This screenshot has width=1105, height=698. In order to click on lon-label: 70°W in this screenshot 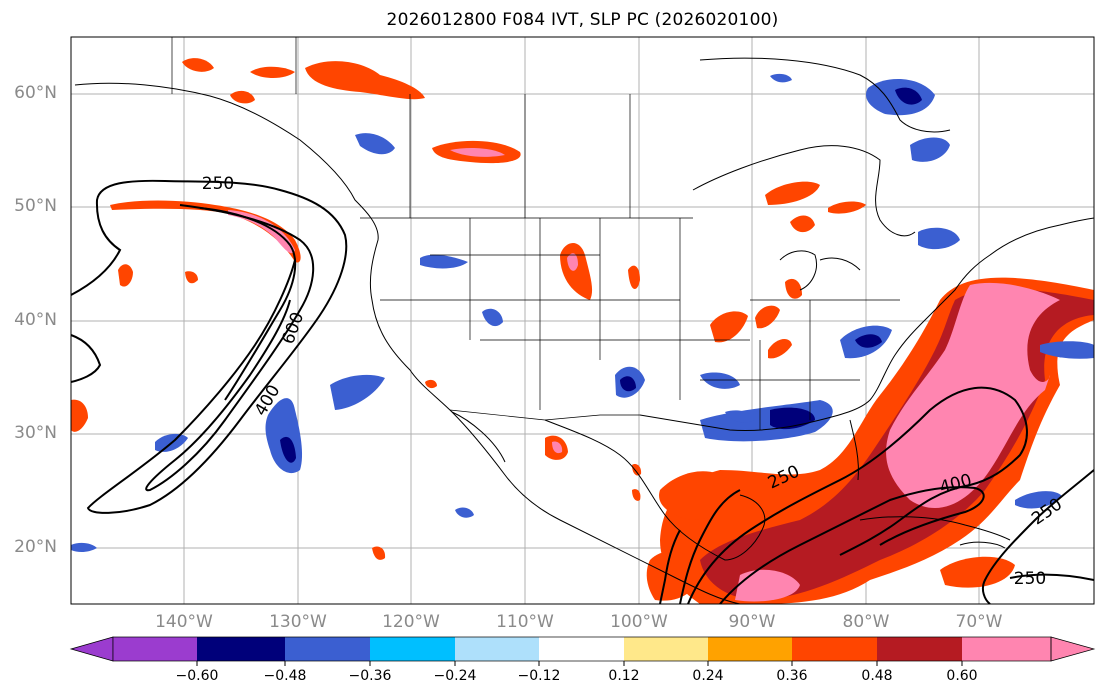, I will do `click(979, 622)`.